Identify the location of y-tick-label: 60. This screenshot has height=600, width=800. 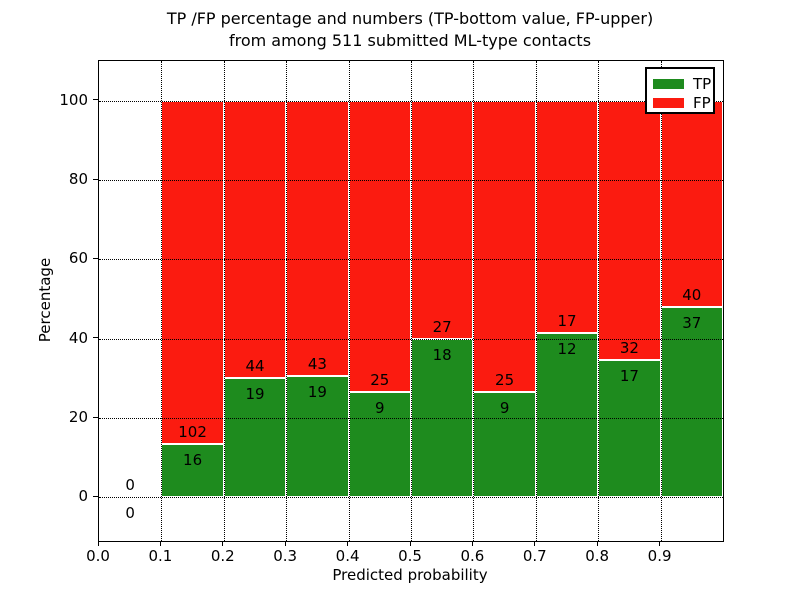
(78, 258).